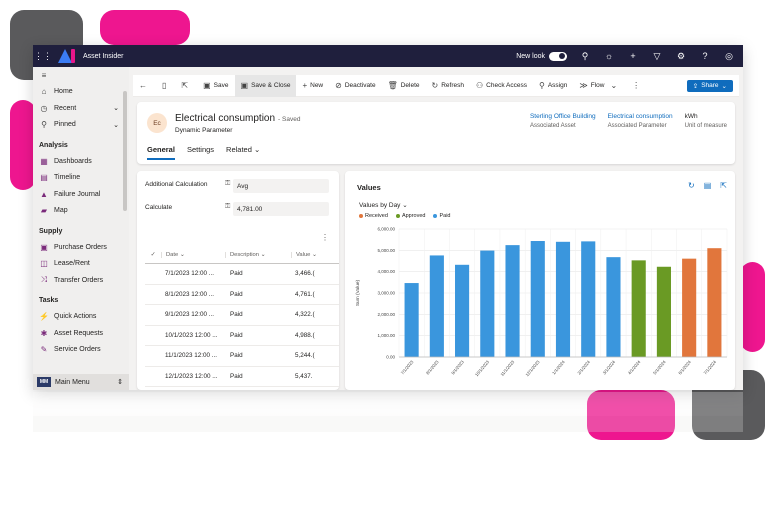  Describe the element at coordinates (752, 307) in the screenshot. I see `decor-block` at that location.